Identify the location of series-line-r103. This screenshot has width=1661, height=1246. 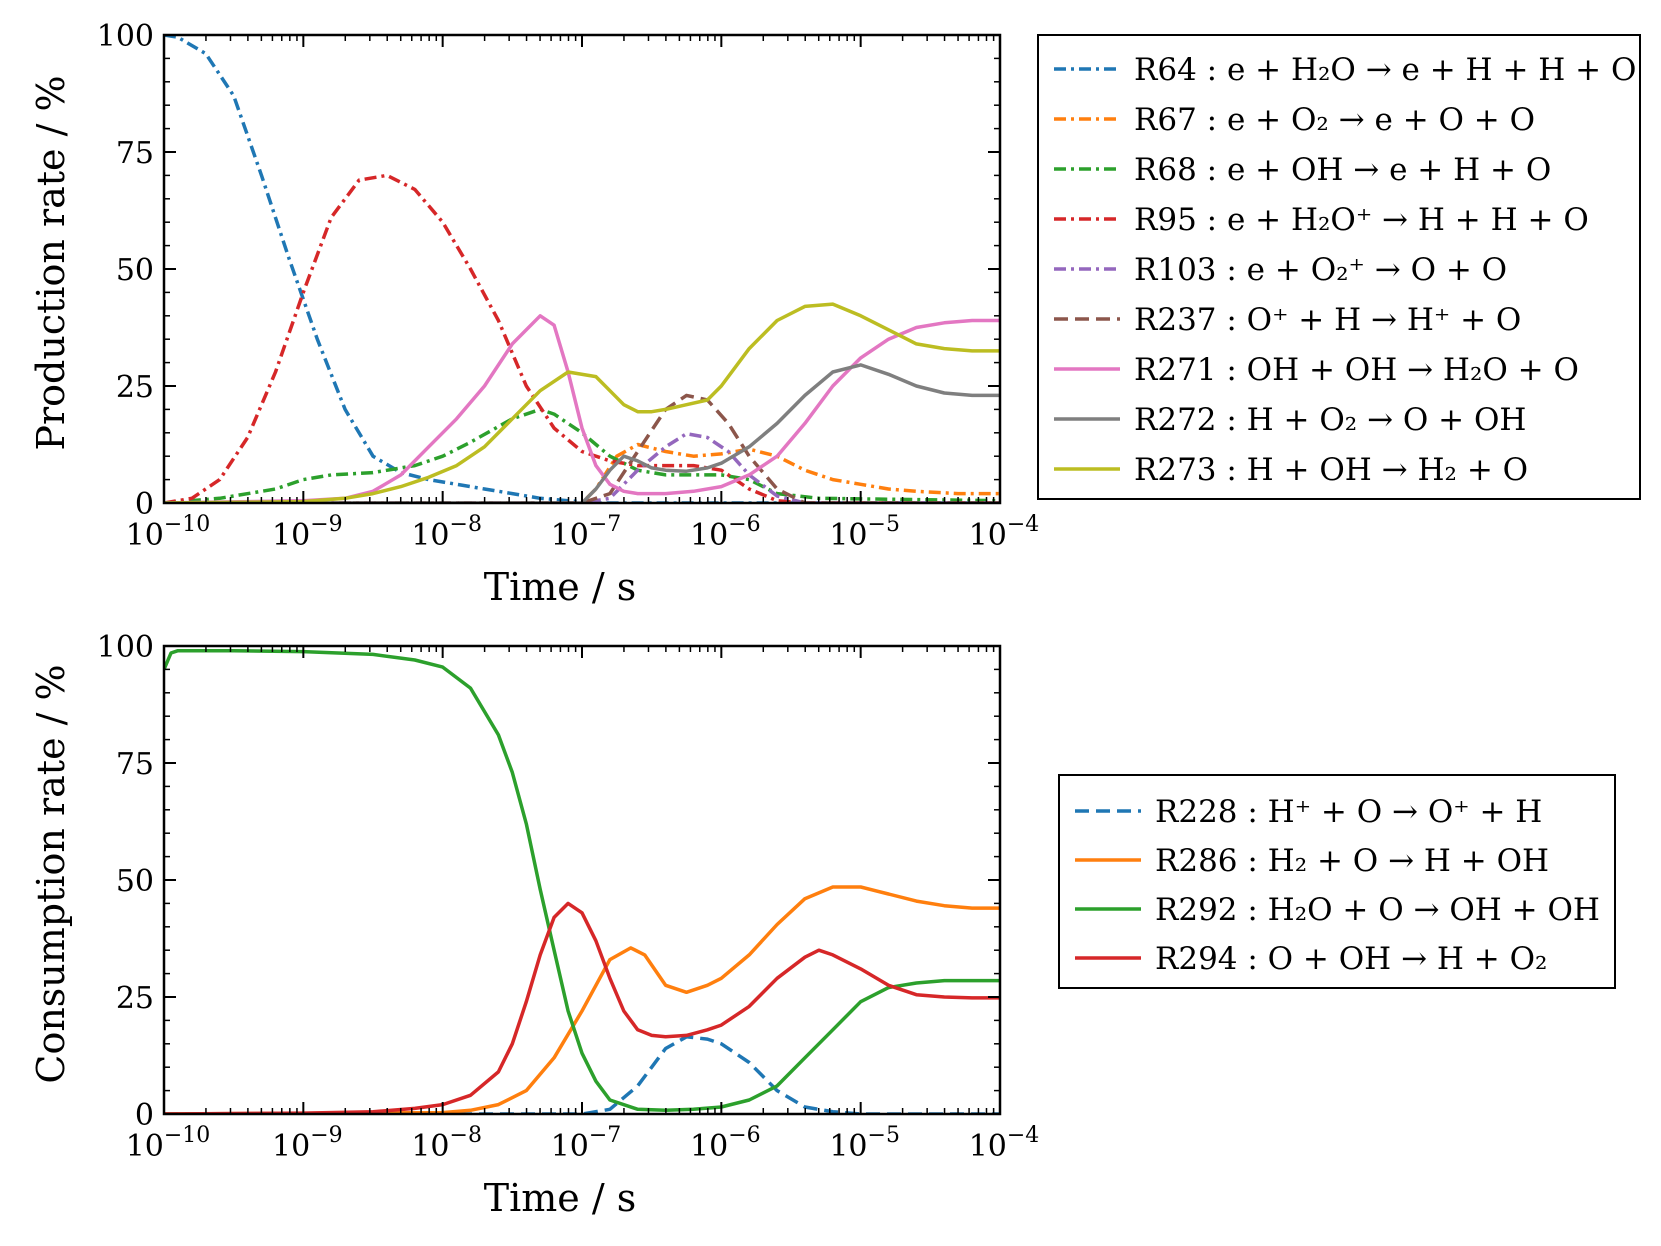
(582, 467).